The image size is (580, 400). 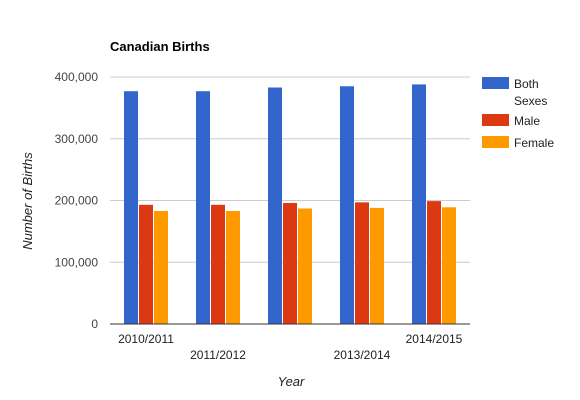 What do you see at coordinates (291, 381) in the screenshot?
I see `x-axis-label: Year` at bounding box center [291, 381].